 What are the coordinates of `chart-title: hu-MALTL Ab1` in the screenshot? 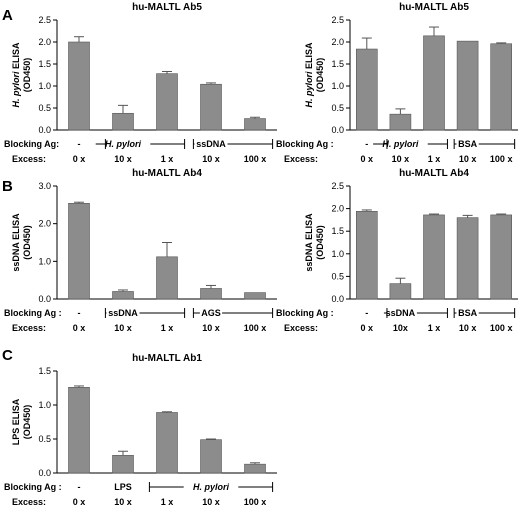 It's located at (167, 358).